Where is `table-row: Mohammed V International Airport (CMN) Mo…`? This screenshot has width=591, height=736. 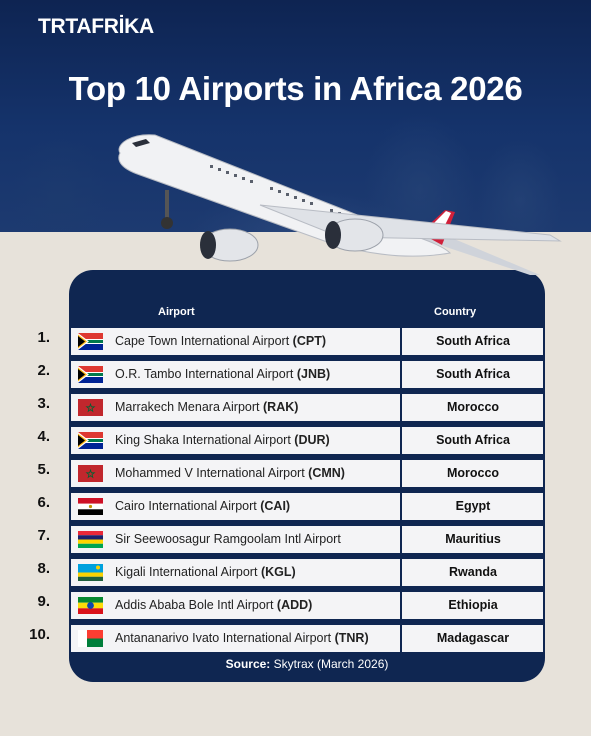
table-row: Mohammed V International Airport (CMN) Mo… is located at coordinates (307, 473).